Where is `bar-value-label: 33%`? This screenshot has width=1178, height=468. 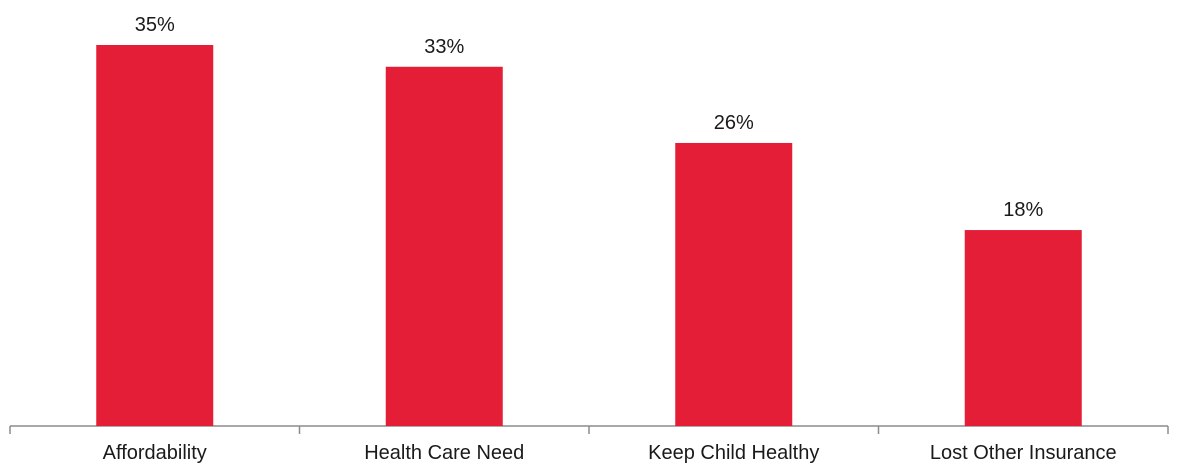 bar-value-label: 33% is located at coordinates (444, 47).